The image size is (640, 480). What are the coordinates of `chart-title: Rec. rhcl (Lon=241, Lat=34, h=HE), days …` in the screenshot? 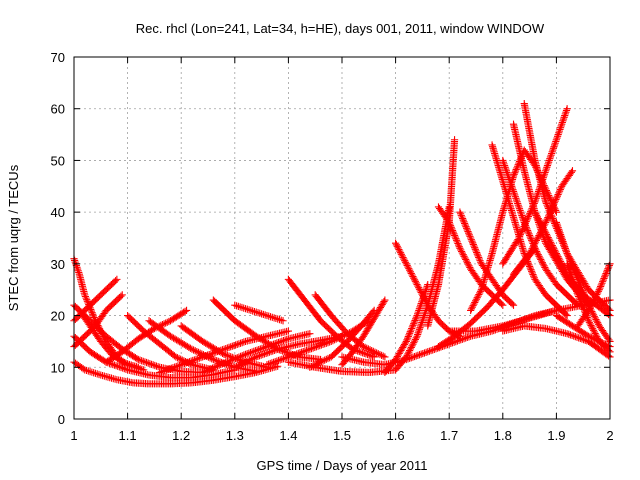 It's located at (340, 28).